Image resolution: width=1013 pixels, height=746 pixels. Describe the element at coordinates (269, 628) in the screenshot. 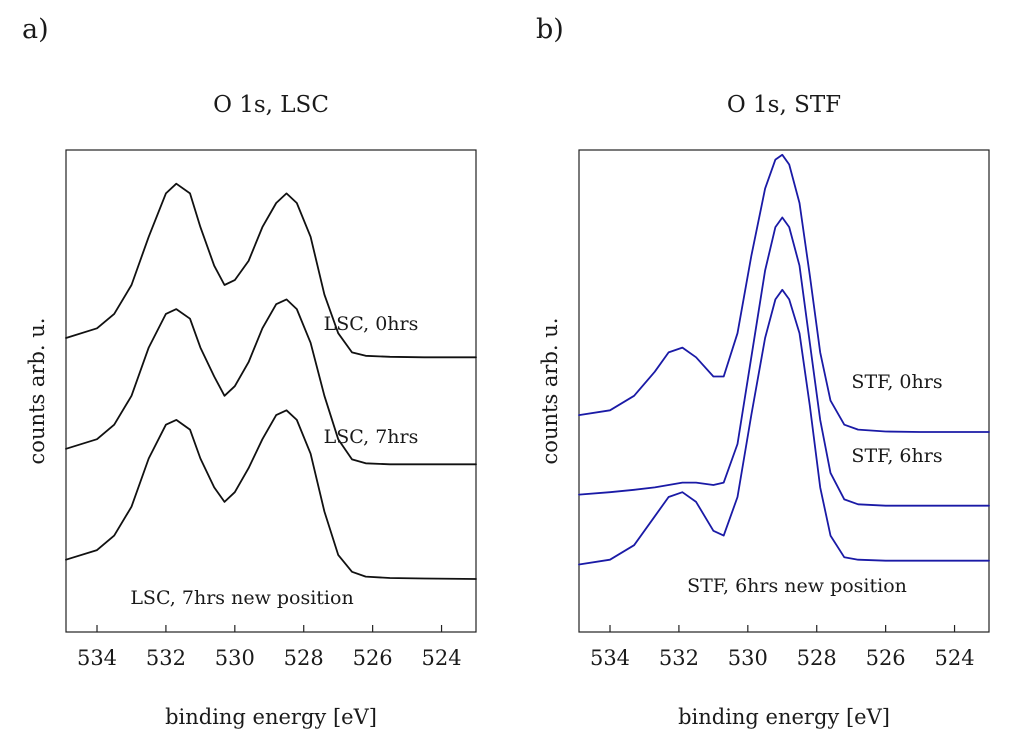

I see `x-ticks-lsc` at that location.